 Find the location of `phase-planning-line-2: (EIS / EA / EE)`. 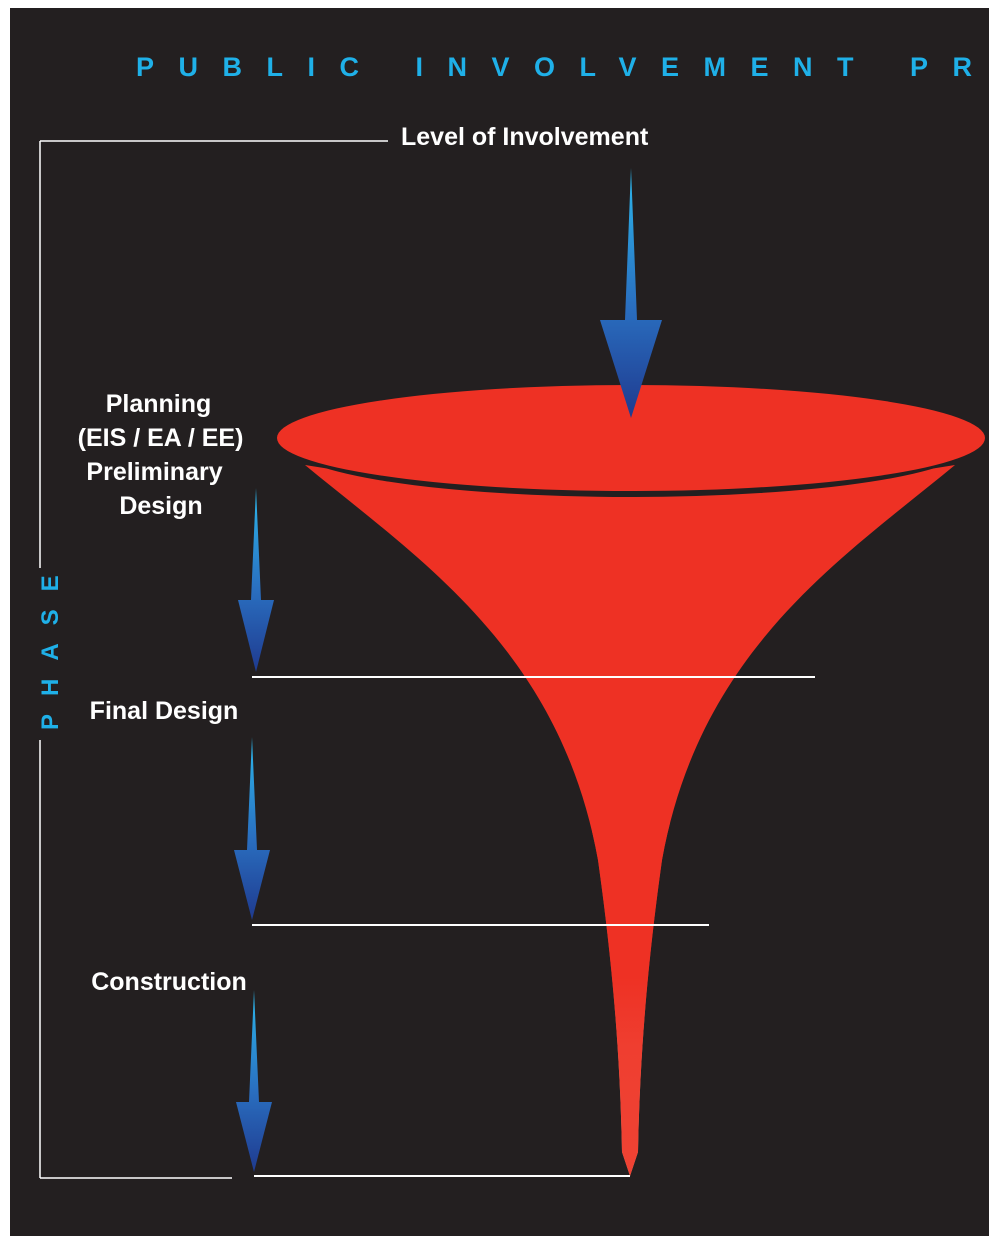

phase-planning-line-2: (EIS / EA / EE) is located at coordinates (161, 438).